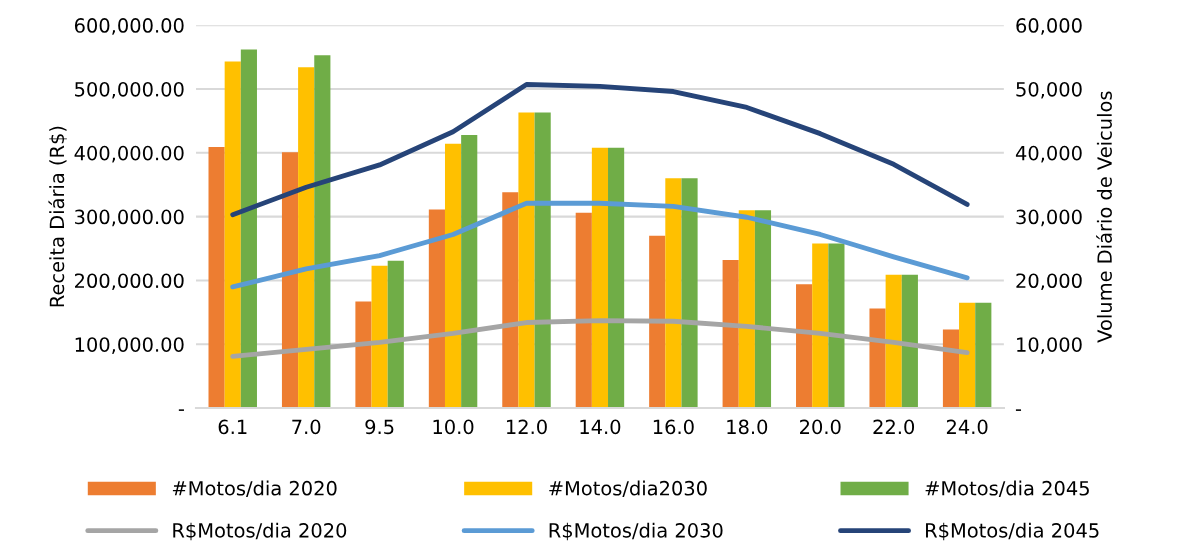  Describe the element at coordinates (129, 90) in the screenshot. I see `y-tick-label: 500,000.00` at that location.